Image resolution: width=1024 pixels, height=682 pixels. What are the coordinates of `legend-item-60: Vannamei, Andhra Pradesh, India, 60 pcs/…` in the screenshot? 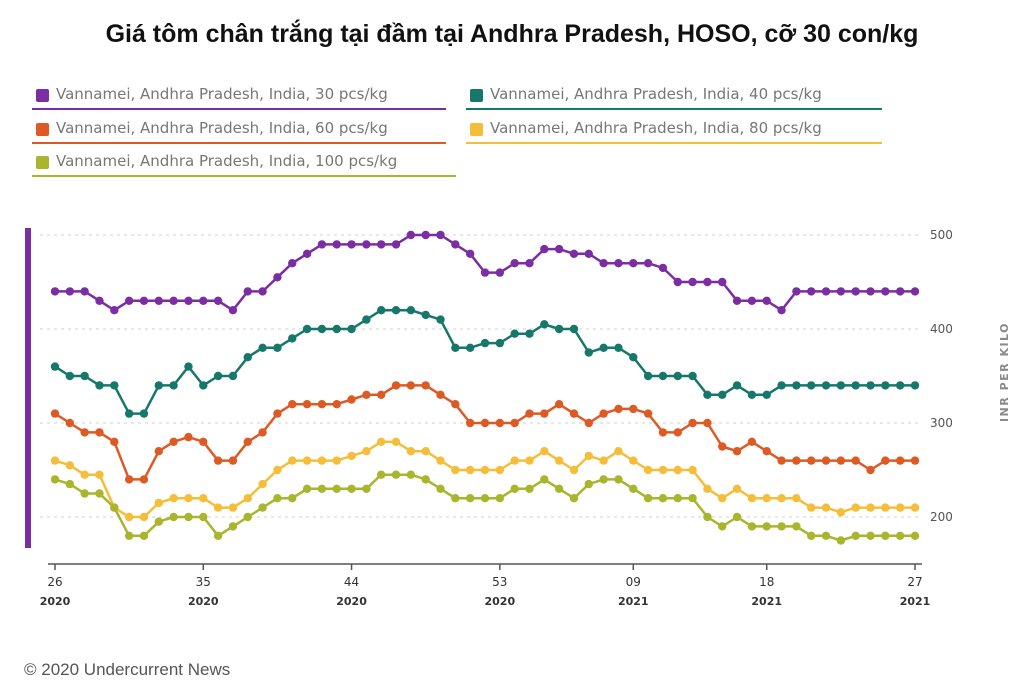 It's located at (239, 133).